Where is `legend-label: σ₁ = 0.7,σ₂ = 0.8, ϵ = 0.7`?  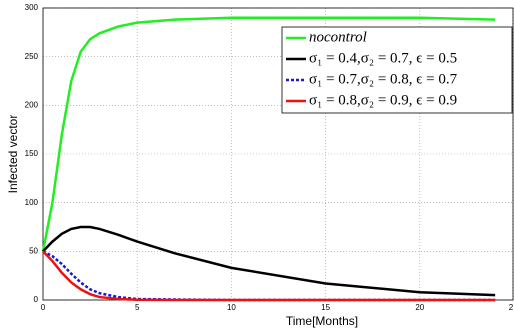
legend-label: σ₁ = 0.7,σ₂ = 0.8, ϵ = 0.7 is located at coordinates (383, 79).